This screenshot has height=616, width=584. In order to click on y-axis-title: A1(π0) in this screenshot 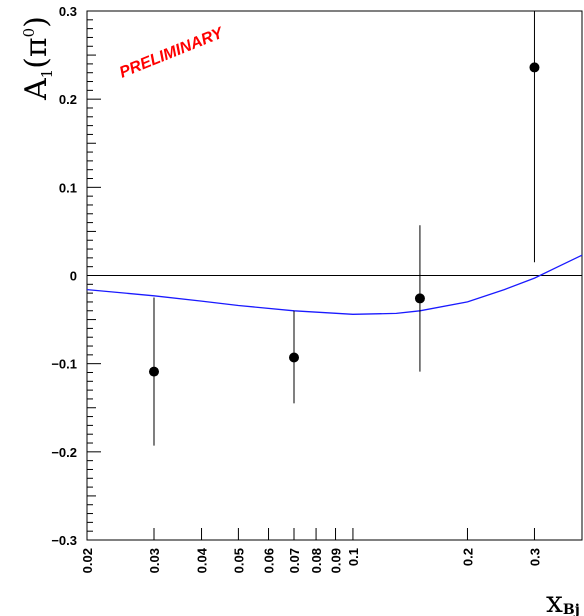, I will do `click(37, 58)`.